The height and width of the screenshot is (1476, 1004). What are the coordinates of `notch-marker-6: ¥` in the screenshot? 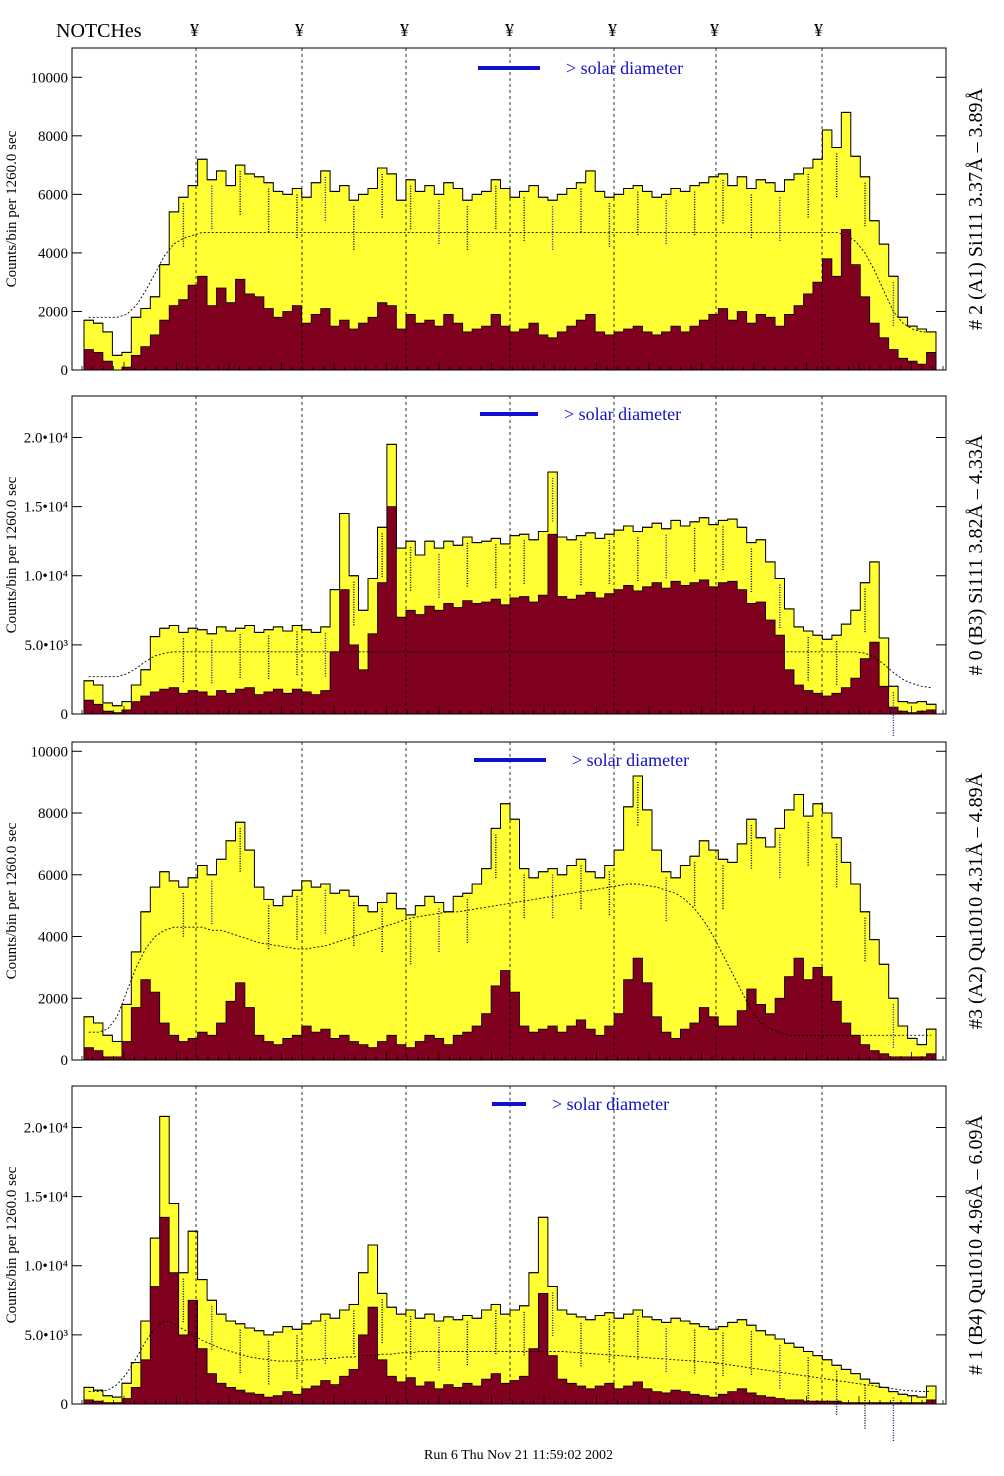 It's located at (714, 30).